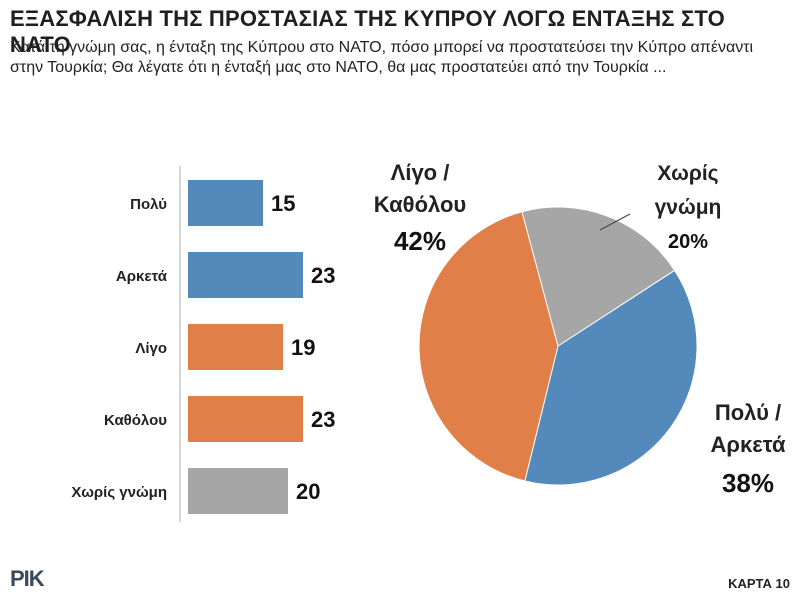  What do you see at coordinates (611, 377) in the screenshot?
I see `pie-slice-poly-arketa` at bounding box center [611, 377].